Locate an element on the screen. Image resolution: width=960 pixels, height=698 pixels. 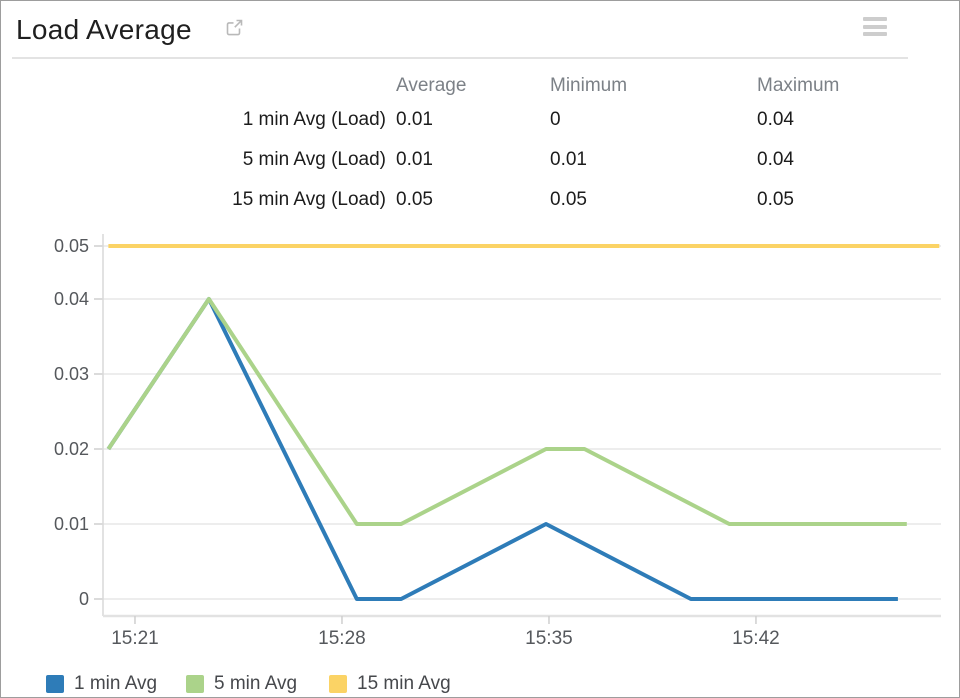
row-average: 0.05 is located at coordinates (414, 199).